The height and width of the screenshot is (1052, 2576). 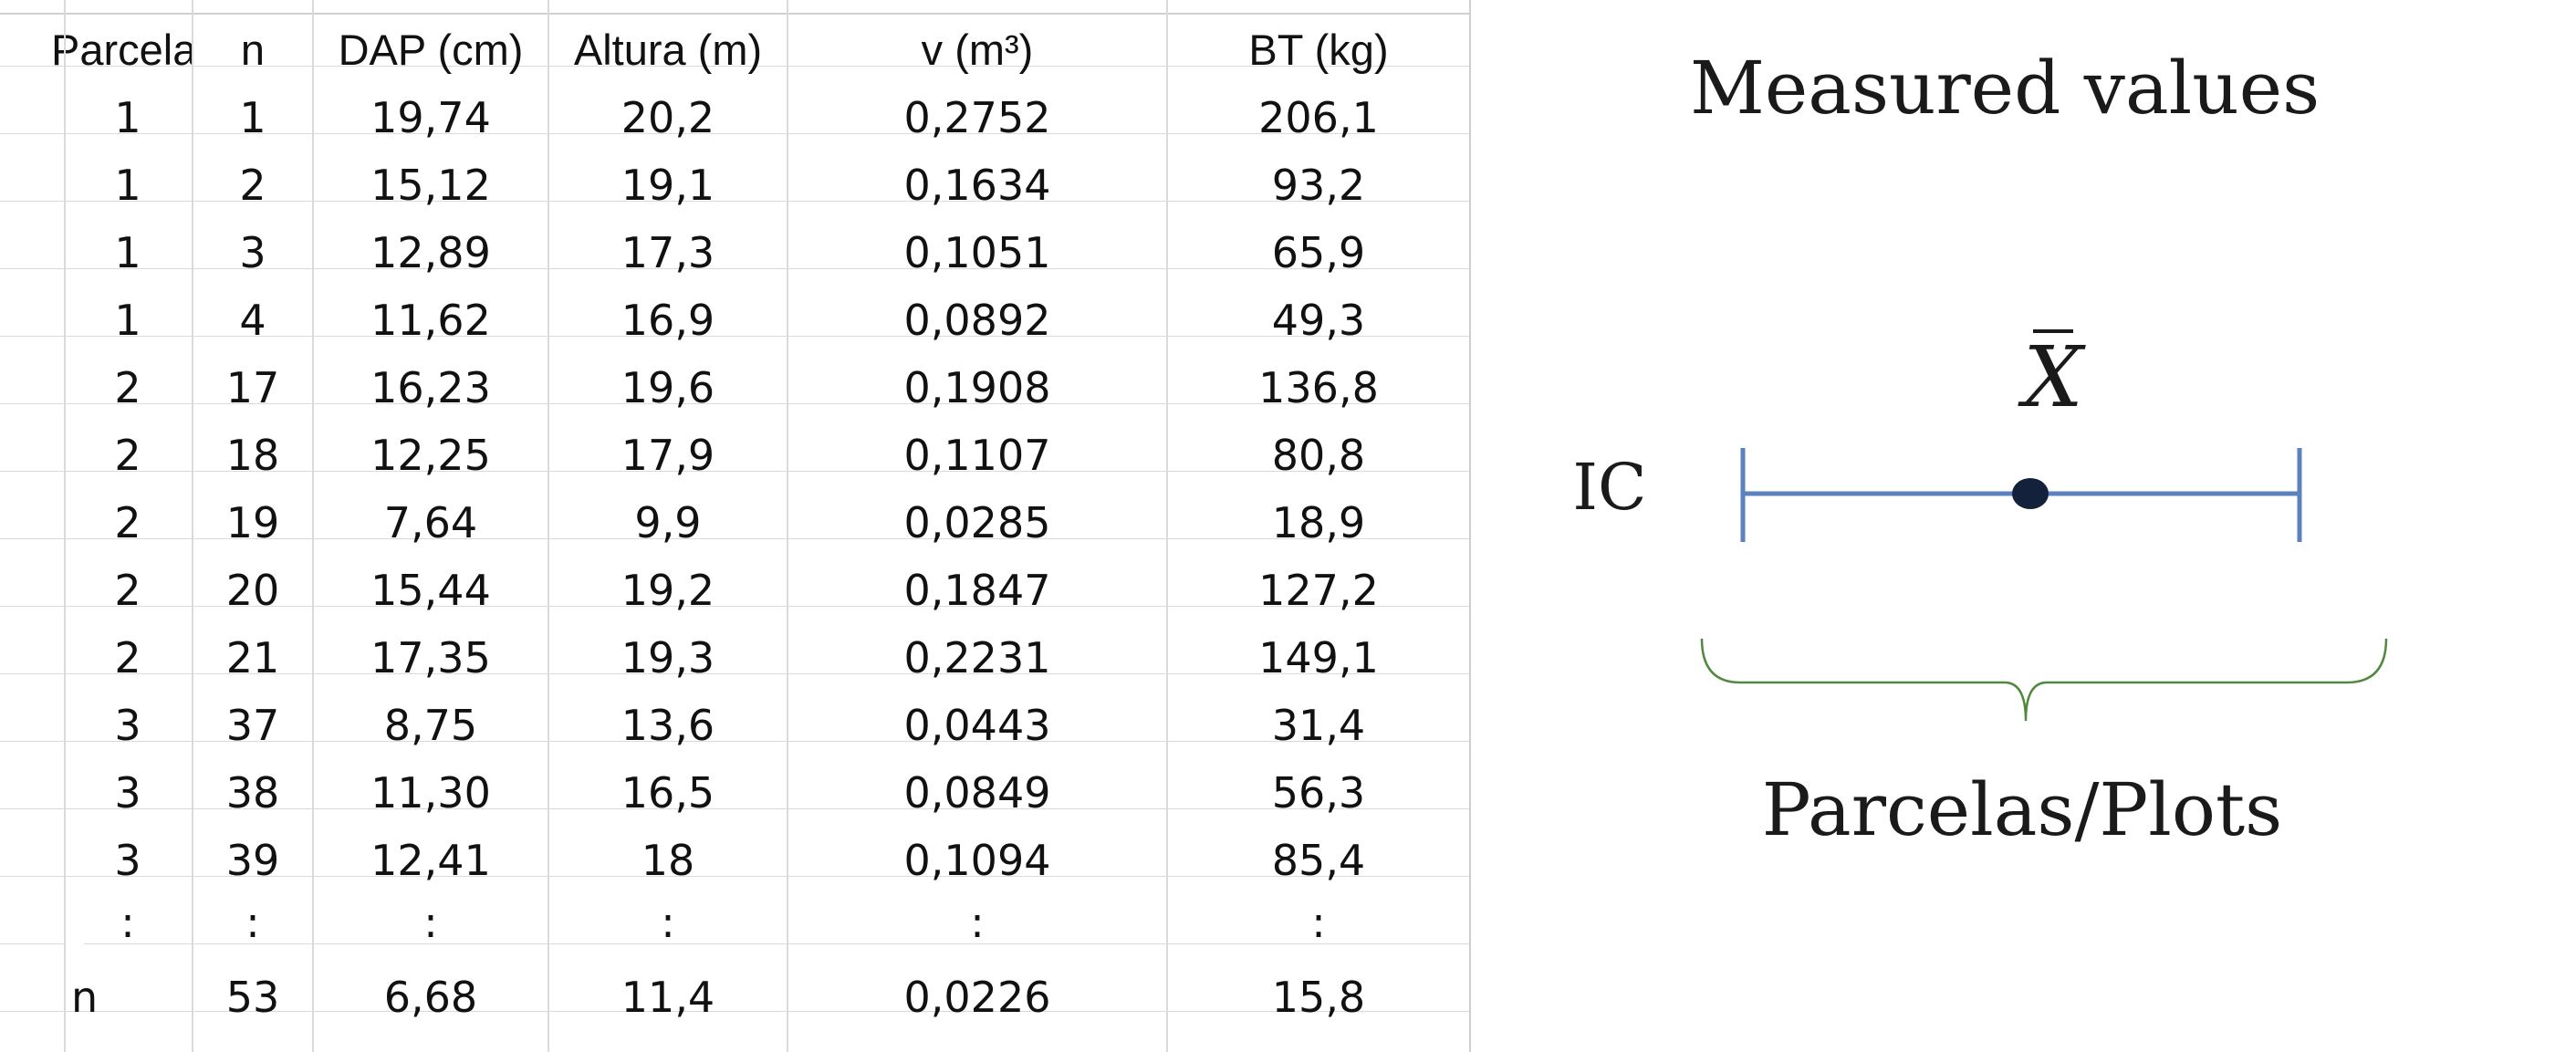 I want to click on cell-dap: 12,41, so click(x=430, y=860).